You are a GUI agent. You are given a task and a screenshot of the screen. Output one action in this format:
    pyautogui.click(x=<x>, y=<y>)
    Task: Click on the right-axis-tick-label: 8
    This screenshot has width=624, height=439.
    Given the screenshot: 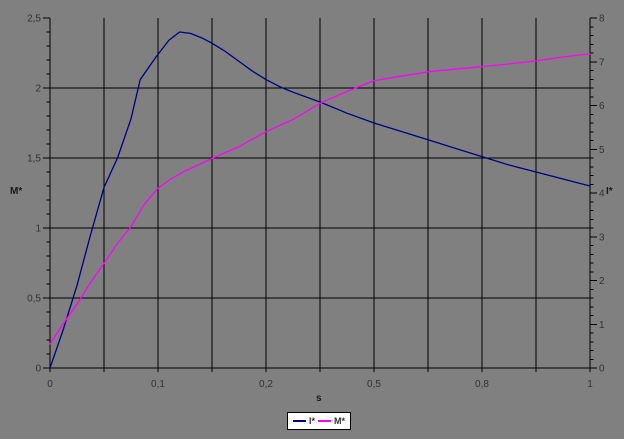 What is the action you would take?
    pyautogui.click(x=602, y=19)
    